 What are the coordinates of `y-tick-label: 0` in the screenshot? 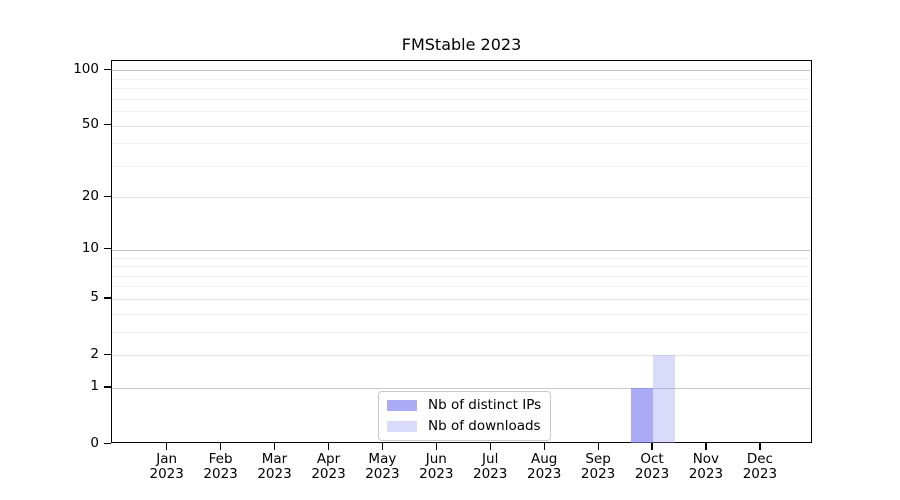 It's located at (94, 442).